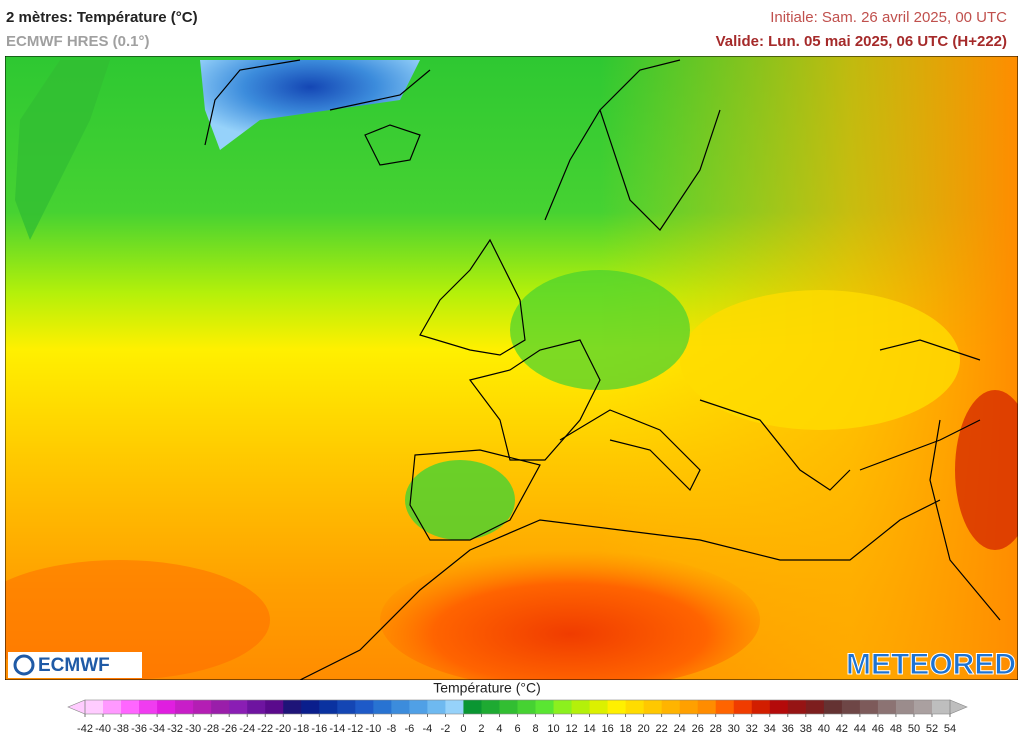 Image resolution: width=1024 pixels, height=736 pixels. What do you see at coordinates (698, 729) in the screenshot?
I see `colorbar-tick-label: 26` at bounding box center [698, 729].